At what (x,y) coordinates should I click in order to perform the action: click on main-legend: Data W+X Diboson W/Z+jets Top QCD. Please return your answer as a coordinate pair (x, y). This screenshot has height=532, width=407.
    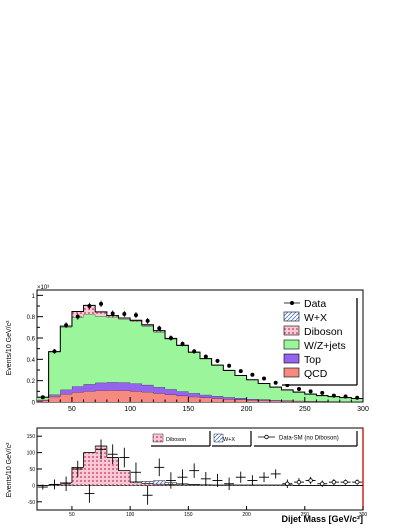
    Looking at the image, I should click on (320, 341).